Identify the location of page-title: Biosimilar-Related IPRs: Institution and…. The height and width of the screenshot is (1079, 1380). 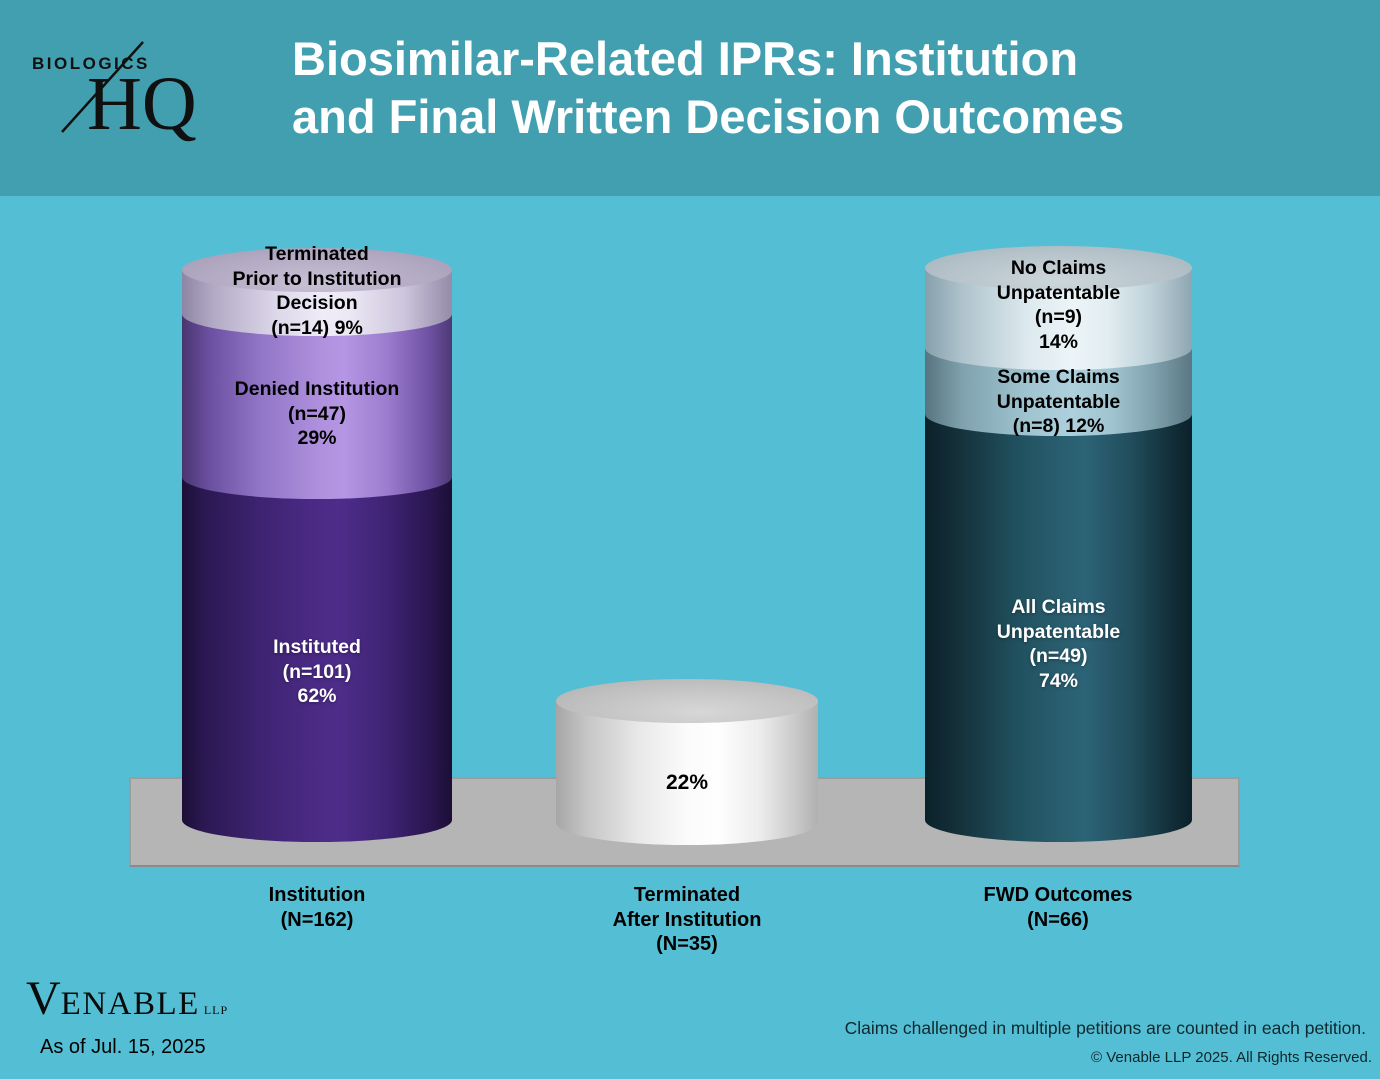
(708, 88).